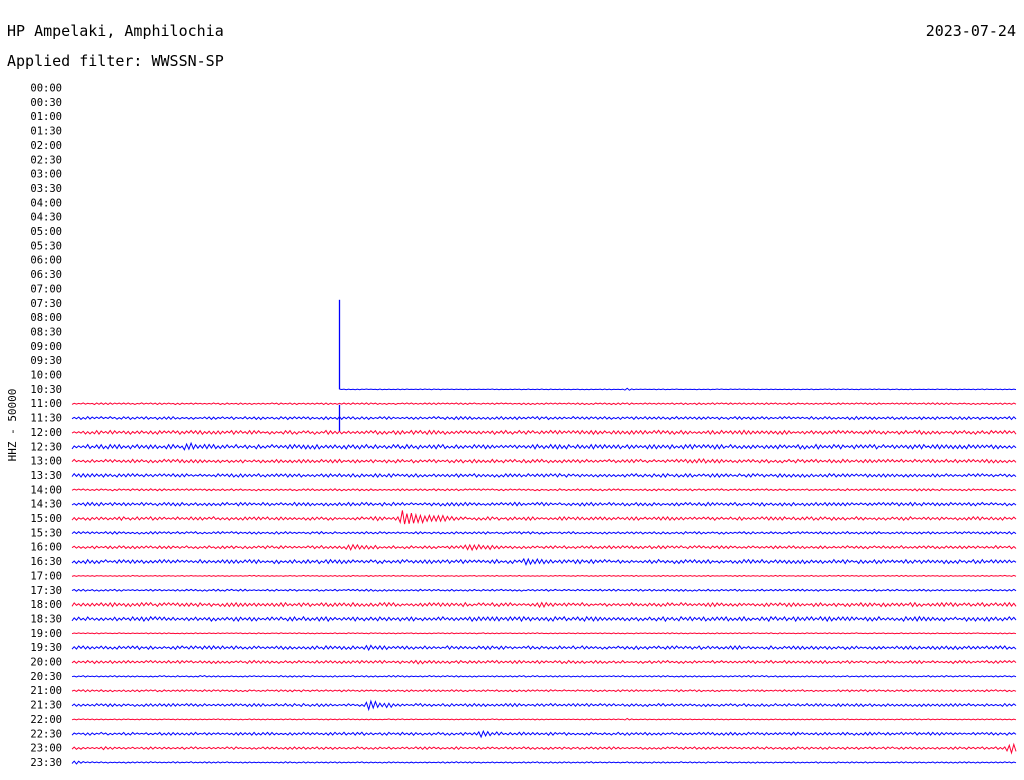  Describe the element at coordinates (46, 218) in the screenshot. I see `time-label: 04:30` at that location.